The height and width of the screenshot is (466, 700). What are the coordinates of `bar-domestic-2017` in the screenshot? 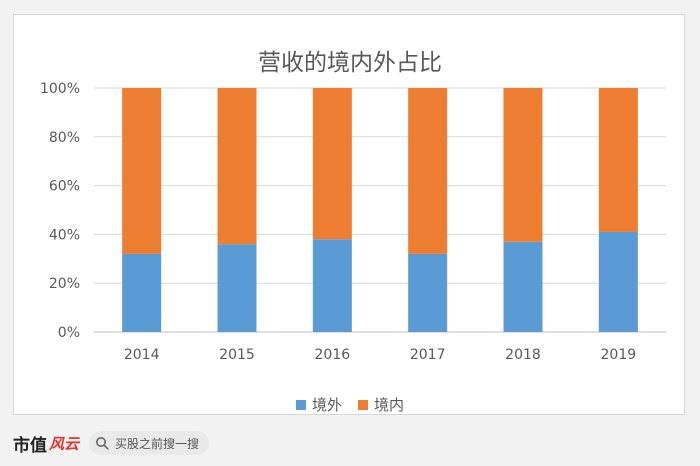 It's located at (428, 171).